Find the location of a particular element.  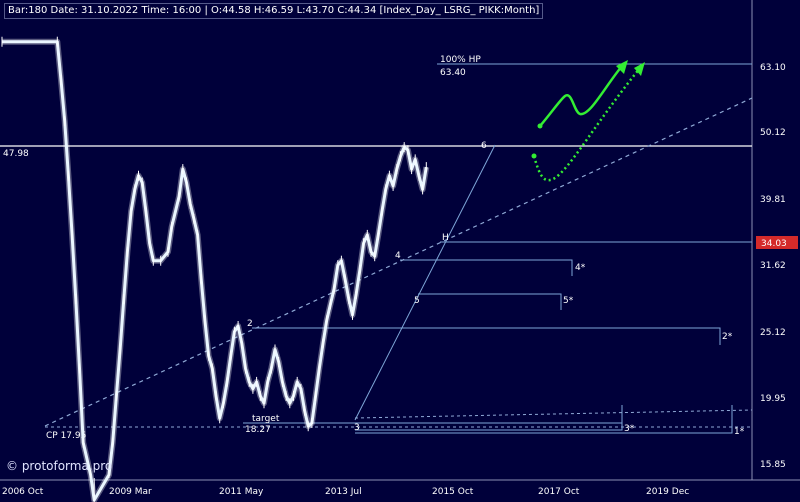

line-3-star is located at coordinates (489, 418).